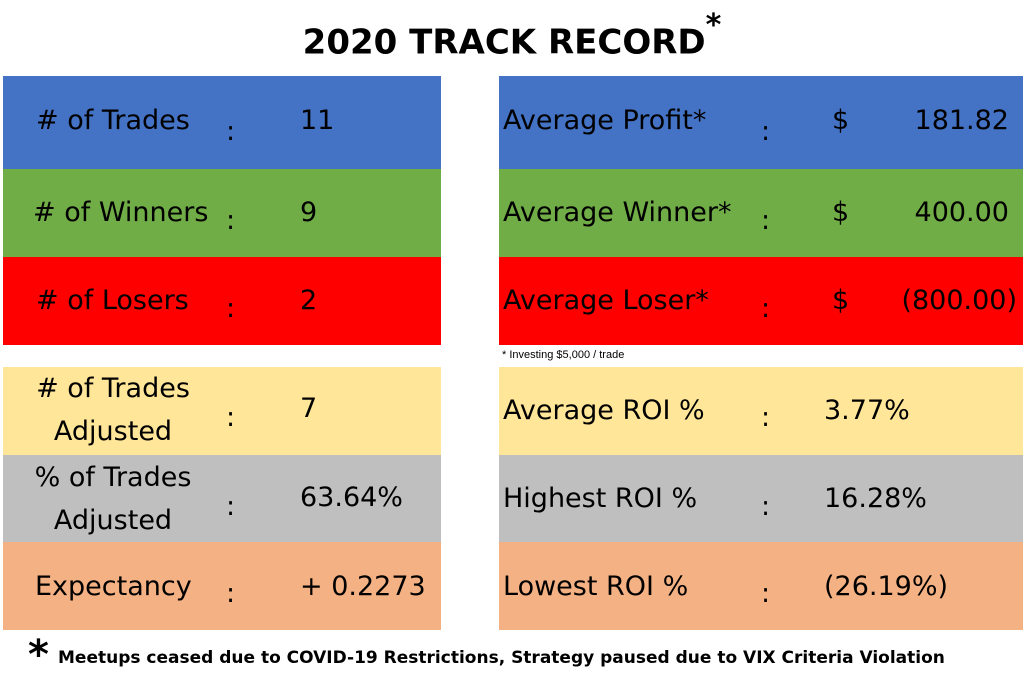 The height and width of the screenshot is (686, 1024). I want to click on row-losers: # of Losers : 2, so click(222, 301).